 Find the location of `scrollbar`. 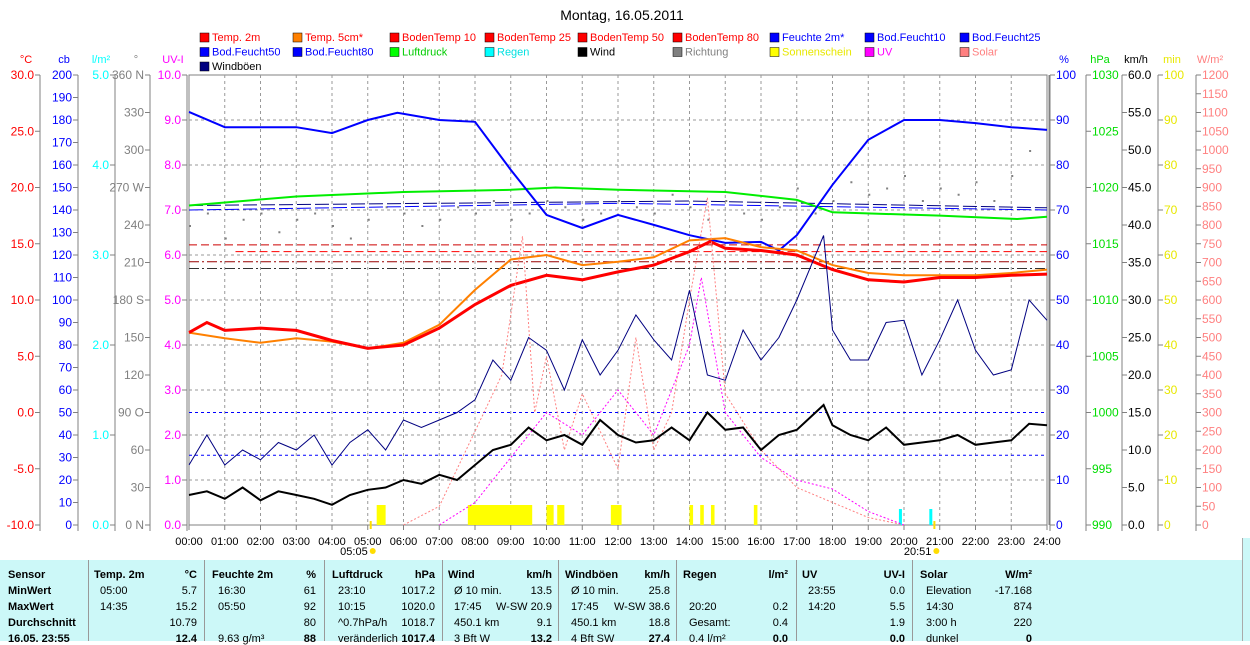

scrollbar is located at coordinates (1246, 589).